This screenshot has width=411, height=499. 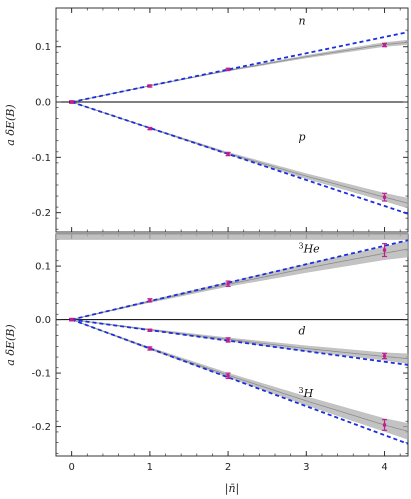 I want to click on top-series-labels: np, so click(x=301, y=79).